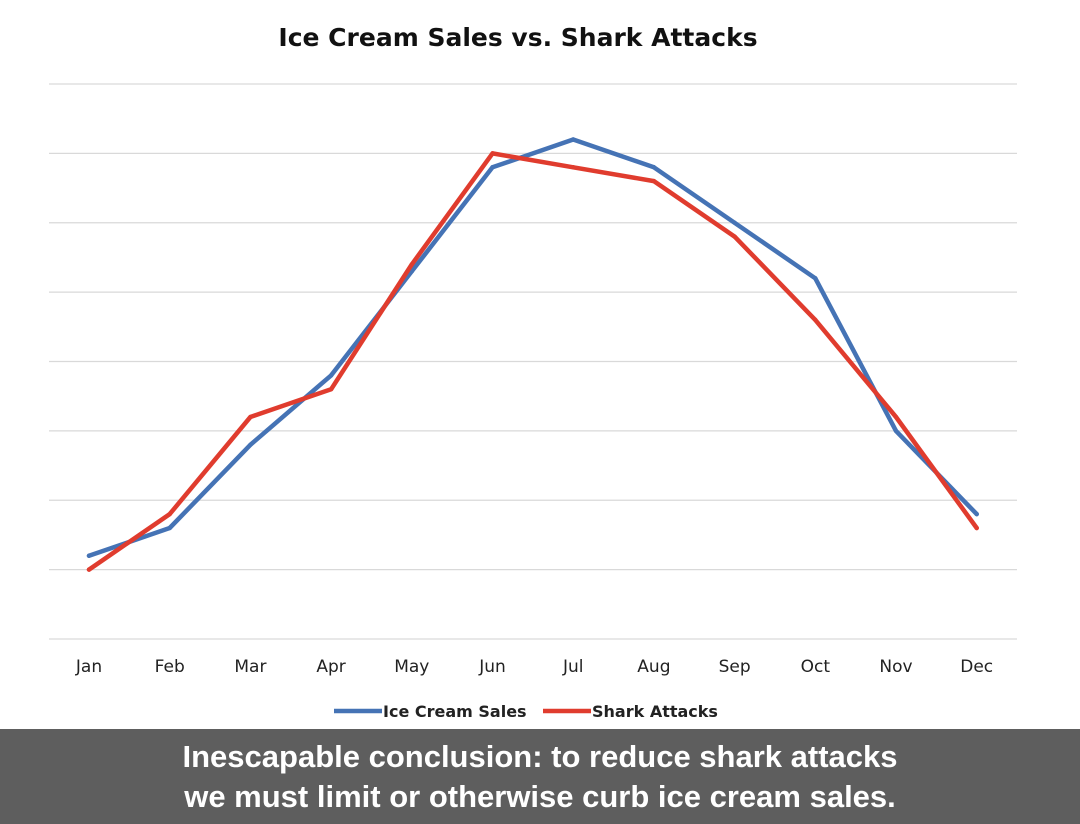 The height and width of the screenshot is (824, 1080). I want to click on legend-label: Ice Cream Sales, so click(455, 711).